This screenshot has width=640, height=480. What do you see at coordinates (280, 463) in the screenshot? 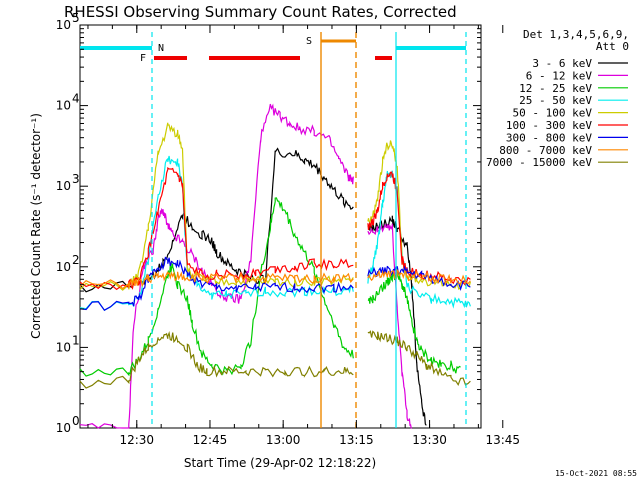
I see `x-axis-label: Start Time (29-Apr-02 12:18:22)` at bounding box center [280, 463].